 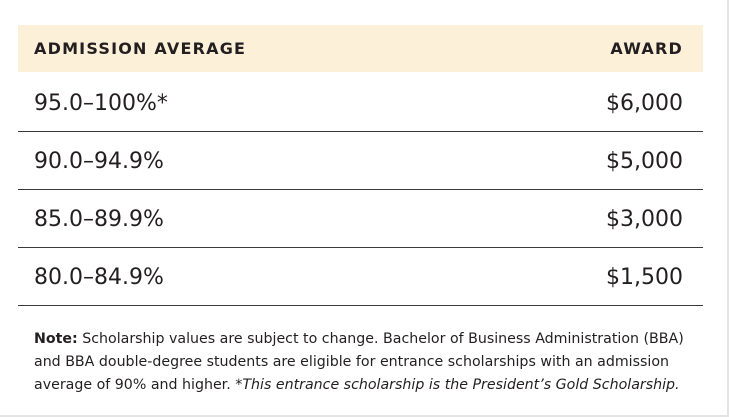 I want to click on average-cell: 90.0–94.9%, so click(x=99, y=161).